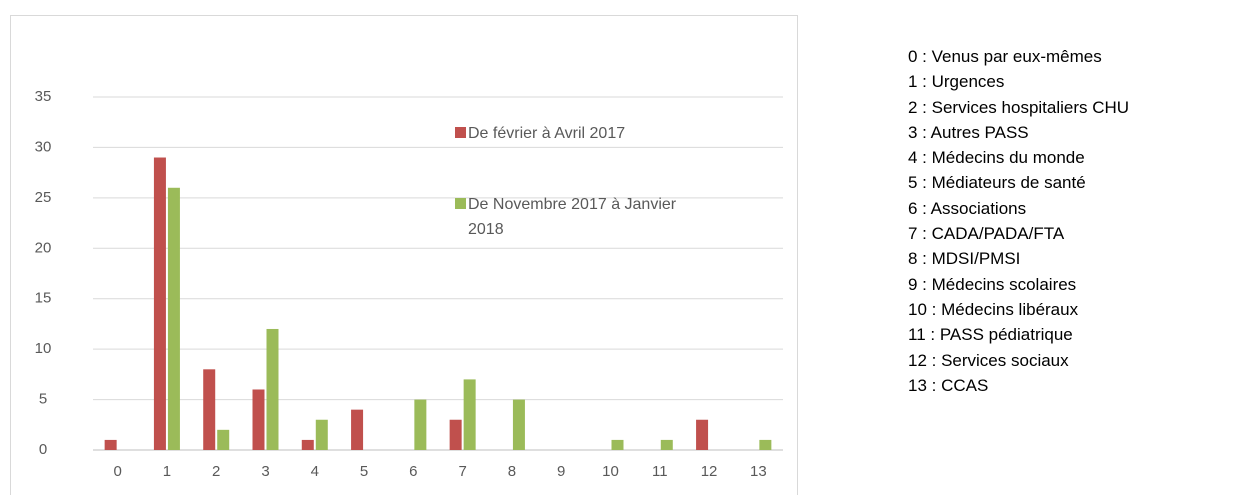 This screenshot has height=495, width=1242. I want to click on category-key-item: 13 : CCAS, so click(948, 385).